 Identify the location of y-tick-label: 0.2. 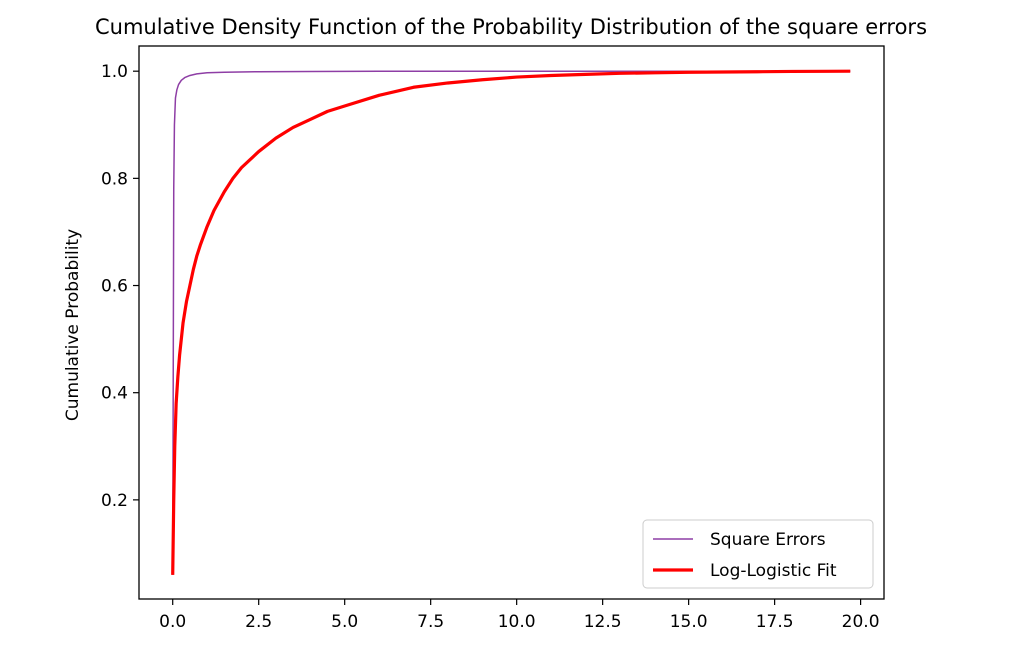
(114, 501).